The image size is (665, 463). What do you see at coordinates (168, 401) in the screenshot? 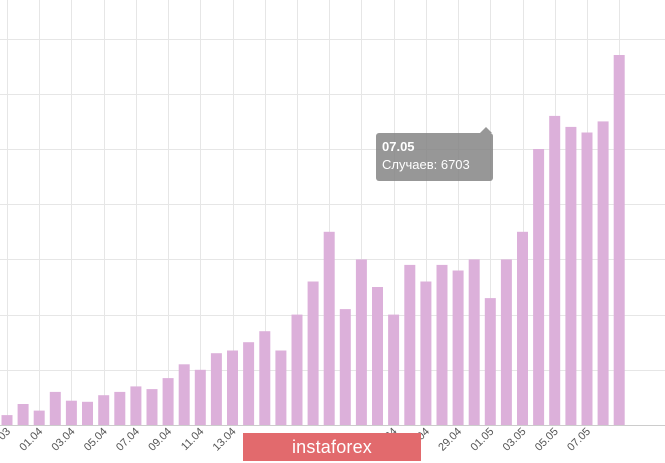
I see `bar-10.04` at bounding box center [168, 401].